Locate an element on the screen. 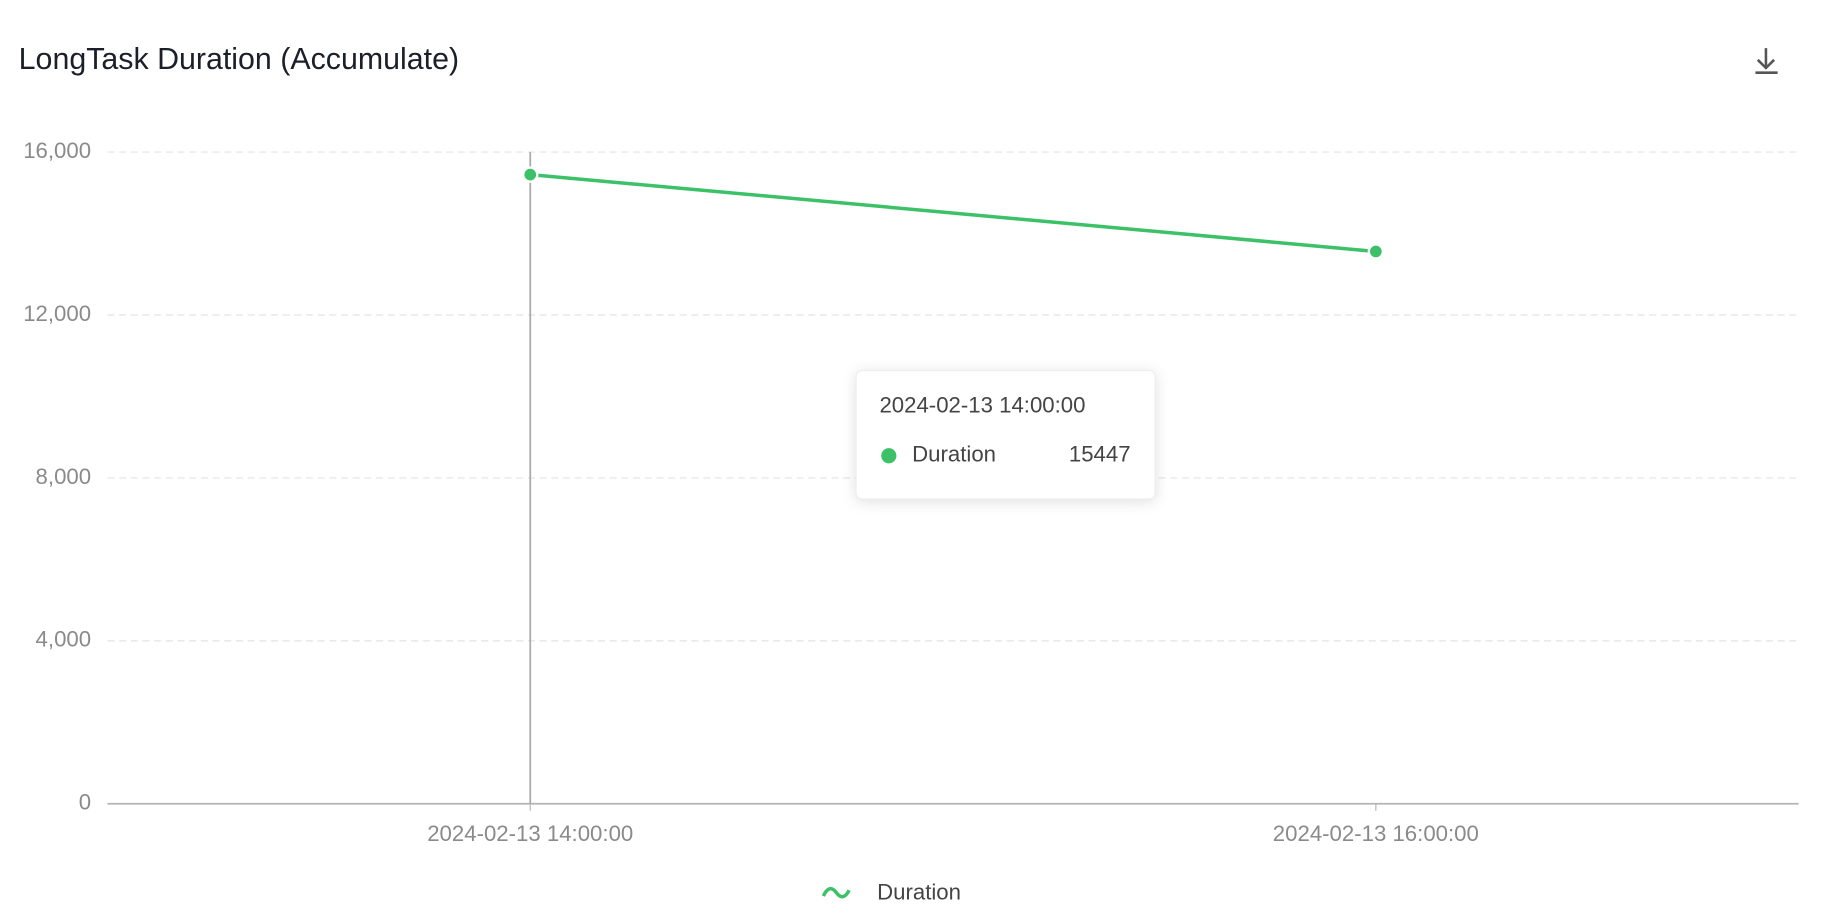 The height and width of the screenshot is (922, 1822). tooltip-marker is located at coordinates (889, 456).